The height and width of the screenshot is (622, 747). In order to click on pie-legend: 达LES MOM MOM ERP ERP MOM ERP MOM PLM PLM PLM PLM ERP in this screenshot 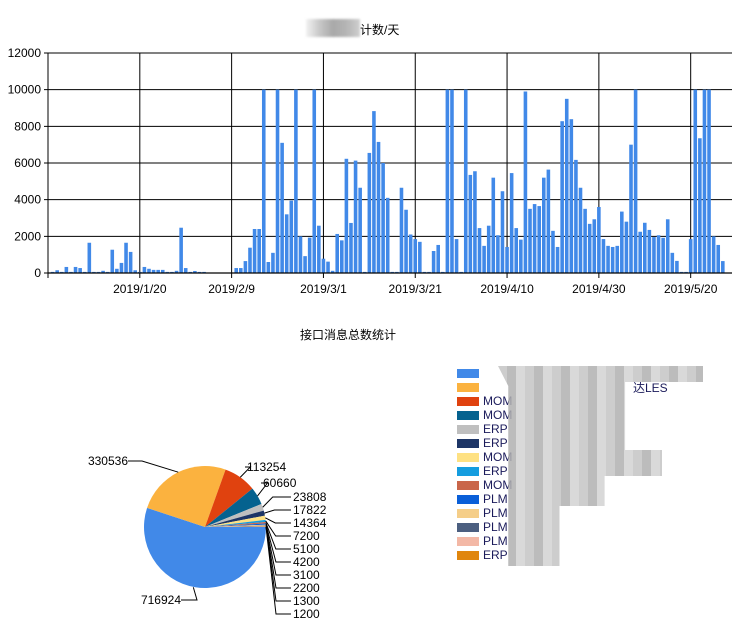, I will do `click(562, 464)`.